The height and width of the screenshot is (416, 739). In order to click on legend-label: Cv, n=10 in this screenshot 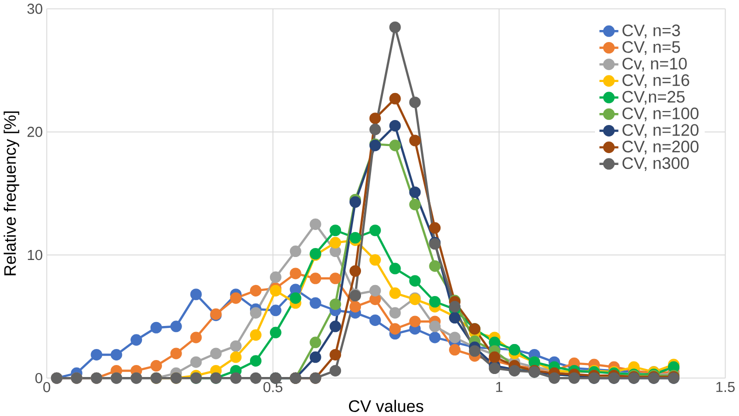, I will do `click(654, 65)`.